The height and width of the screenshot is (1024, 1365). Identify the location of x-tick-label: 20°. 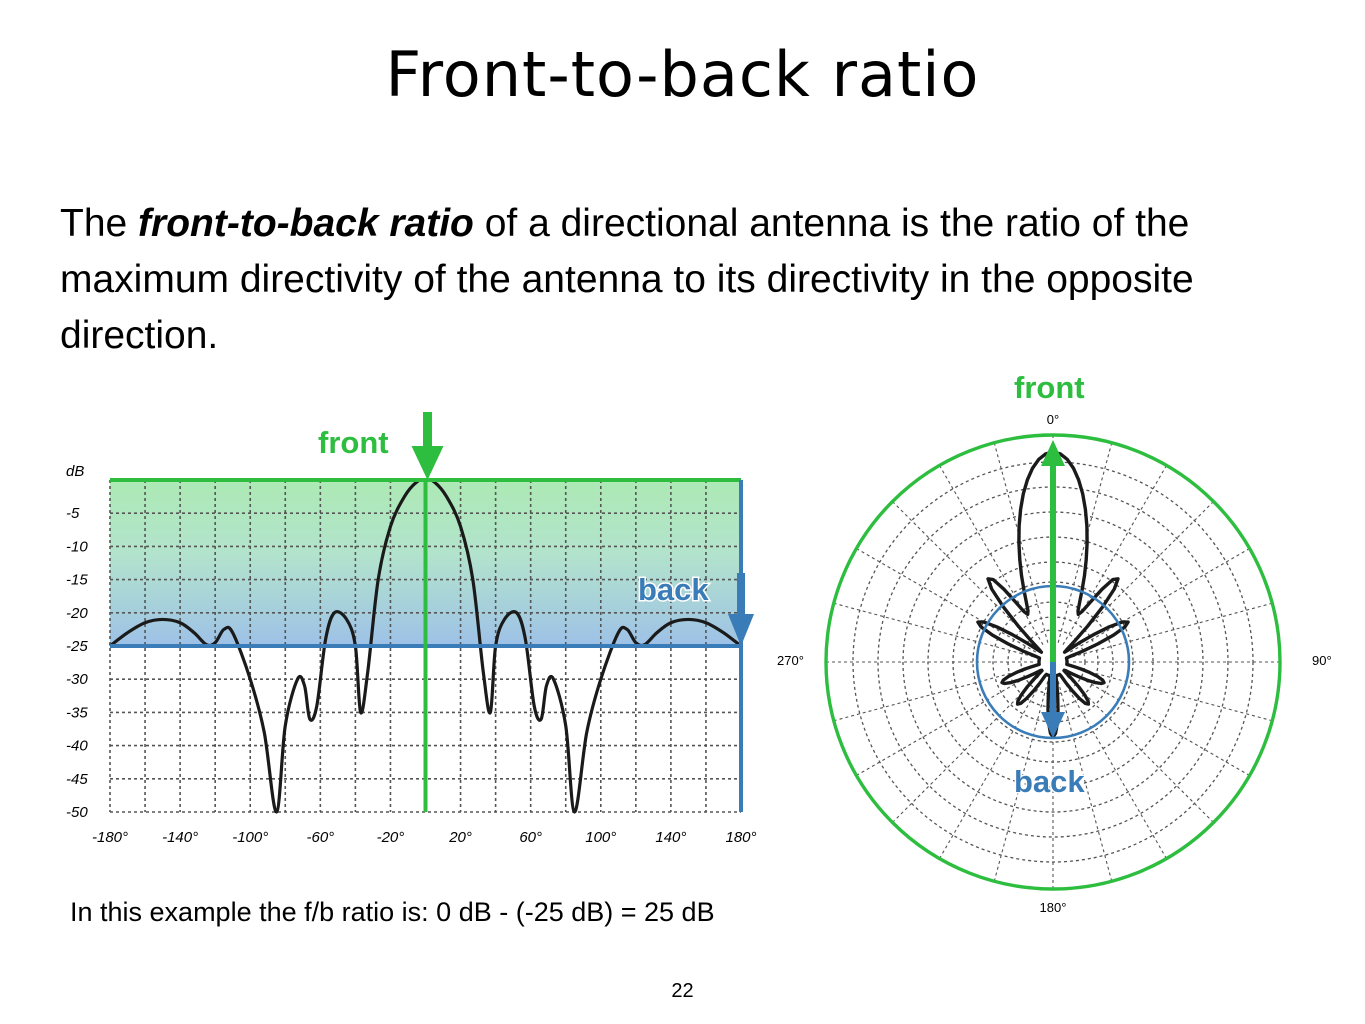
(460, 837).